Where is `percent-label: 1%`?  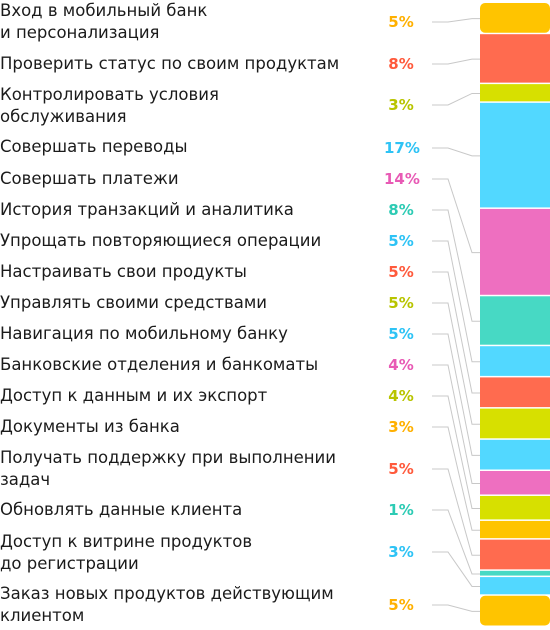
percent-label: 1% is located at coordinates (401, 510).